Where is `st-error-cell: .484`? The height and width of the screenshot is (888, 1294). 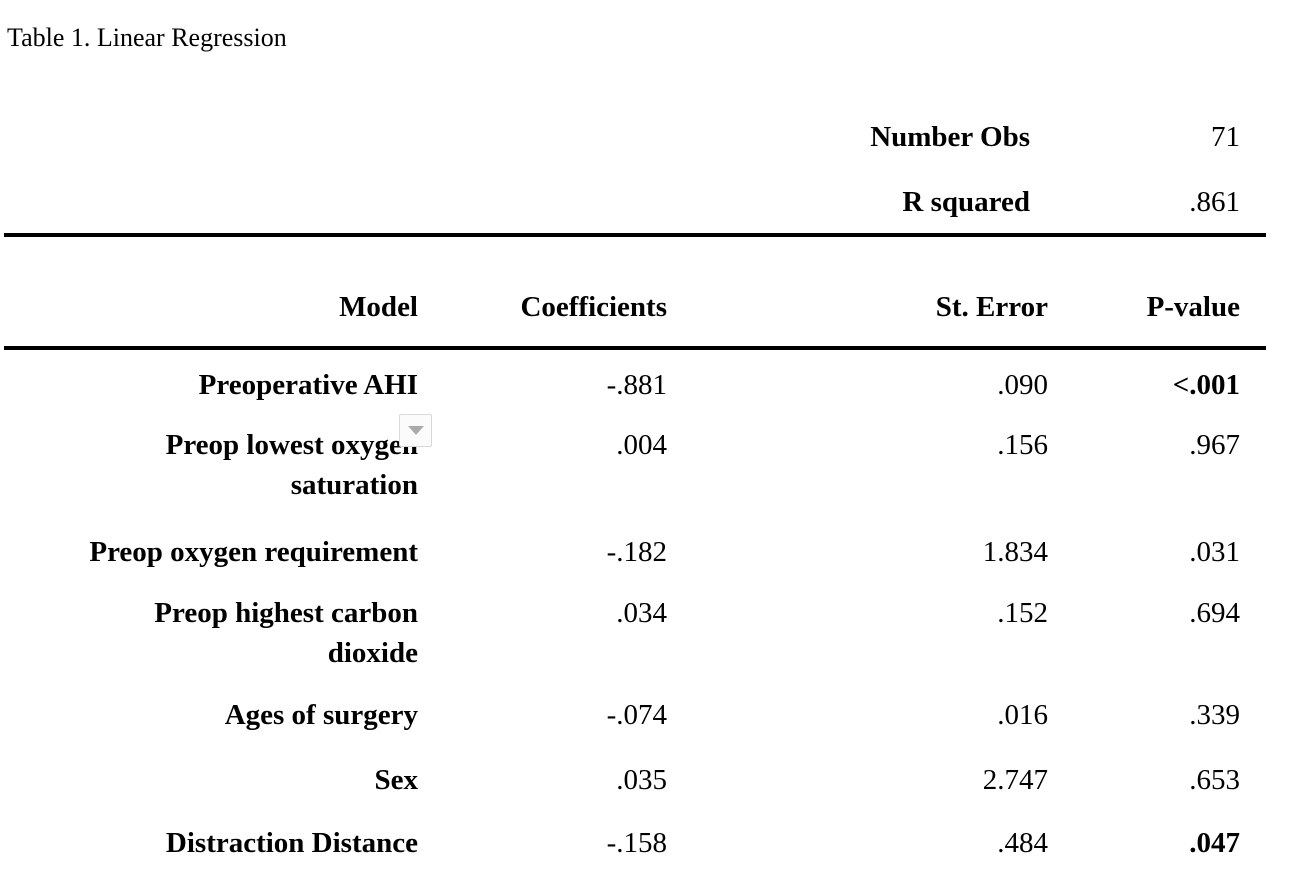 st-error-cell: .484 is located at coordinates (1022, 843).